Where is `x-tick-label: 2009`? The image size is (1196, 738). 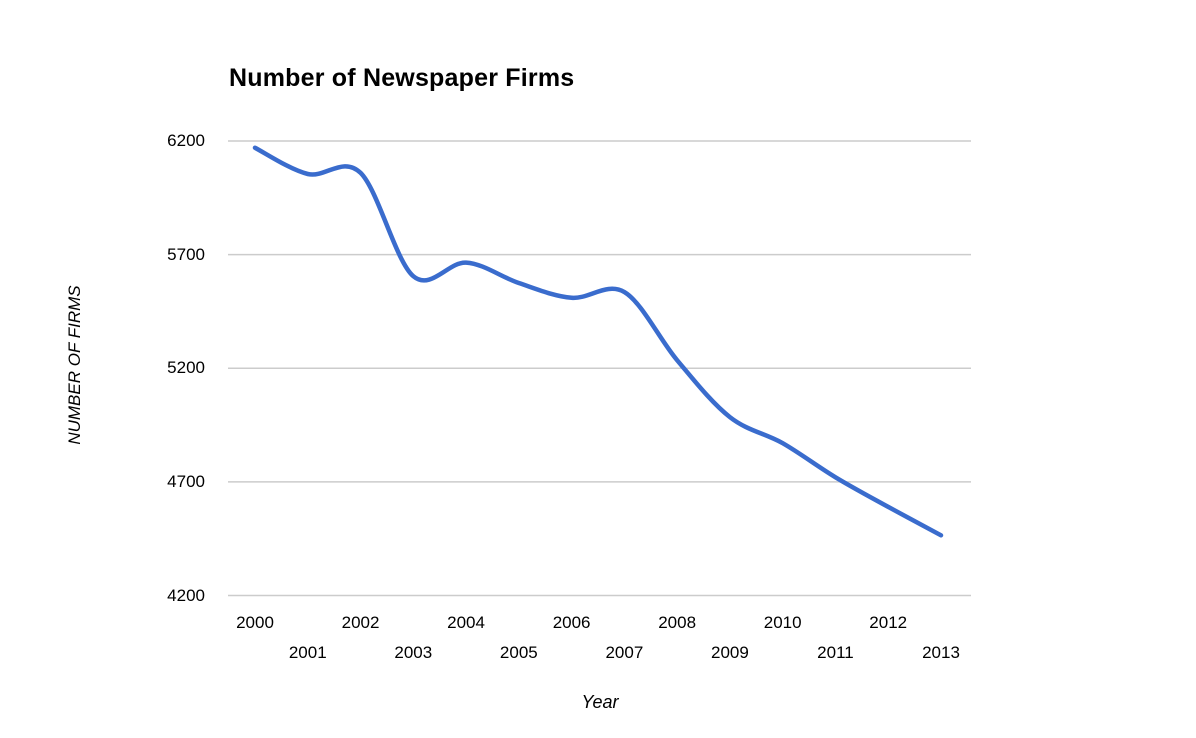 x-tick-label: 2009 is located at coordinates (730, 652).